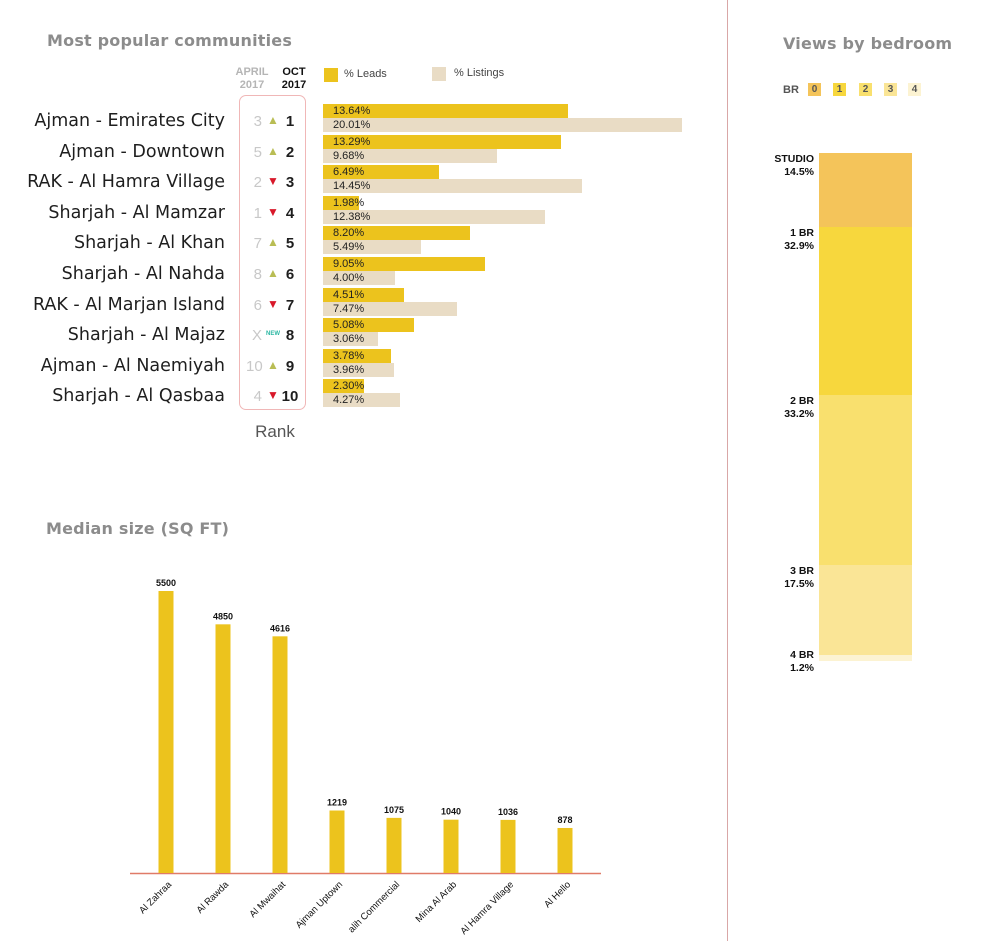 The image size is (997, 941). Describe the element at coordinates (166, 583) in the screenshot. I see `median-size-value-label: 5500` at that location.